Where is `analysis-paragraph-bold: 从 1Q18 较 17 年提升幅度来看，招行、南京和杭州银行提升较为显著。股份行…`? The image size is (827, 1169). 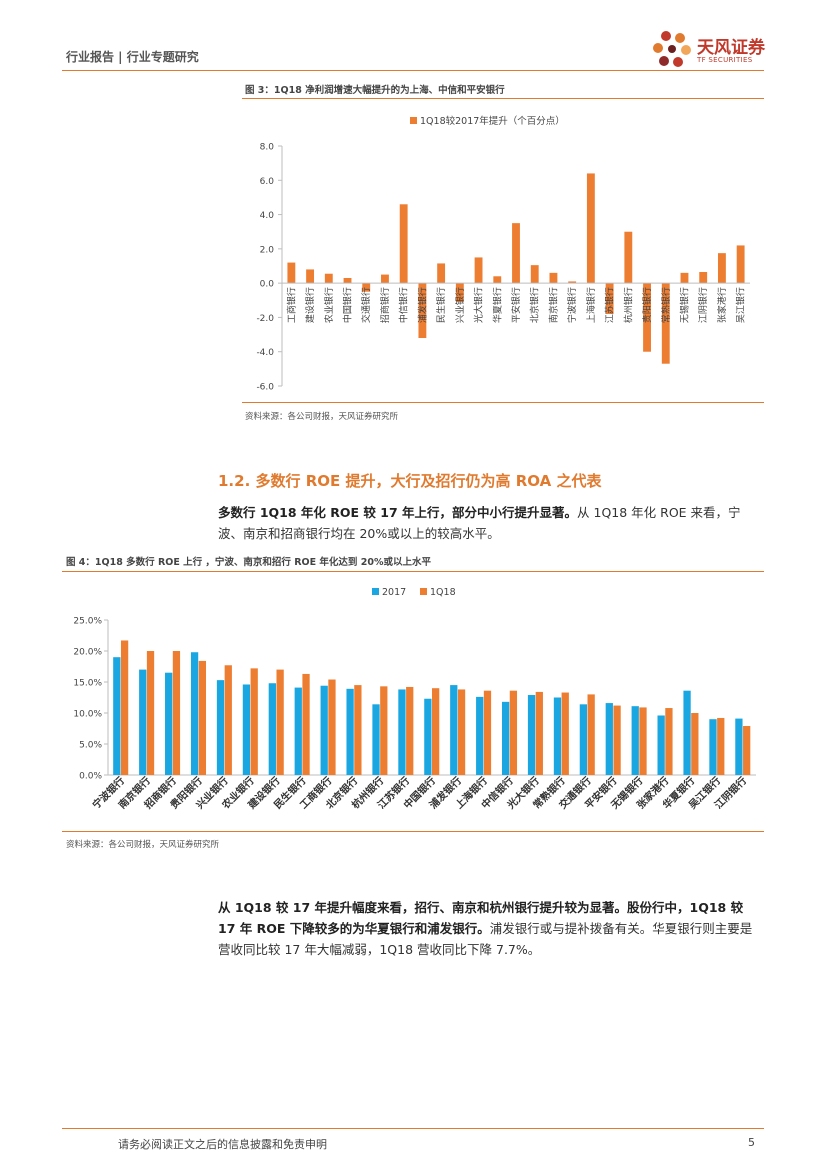
analysis-paragraph-bold: 从 1Q18 较 17 年提升幅度来看，招行、南京和杭州银行提升较为显著。股份行… is located at coordinates (481, 918).